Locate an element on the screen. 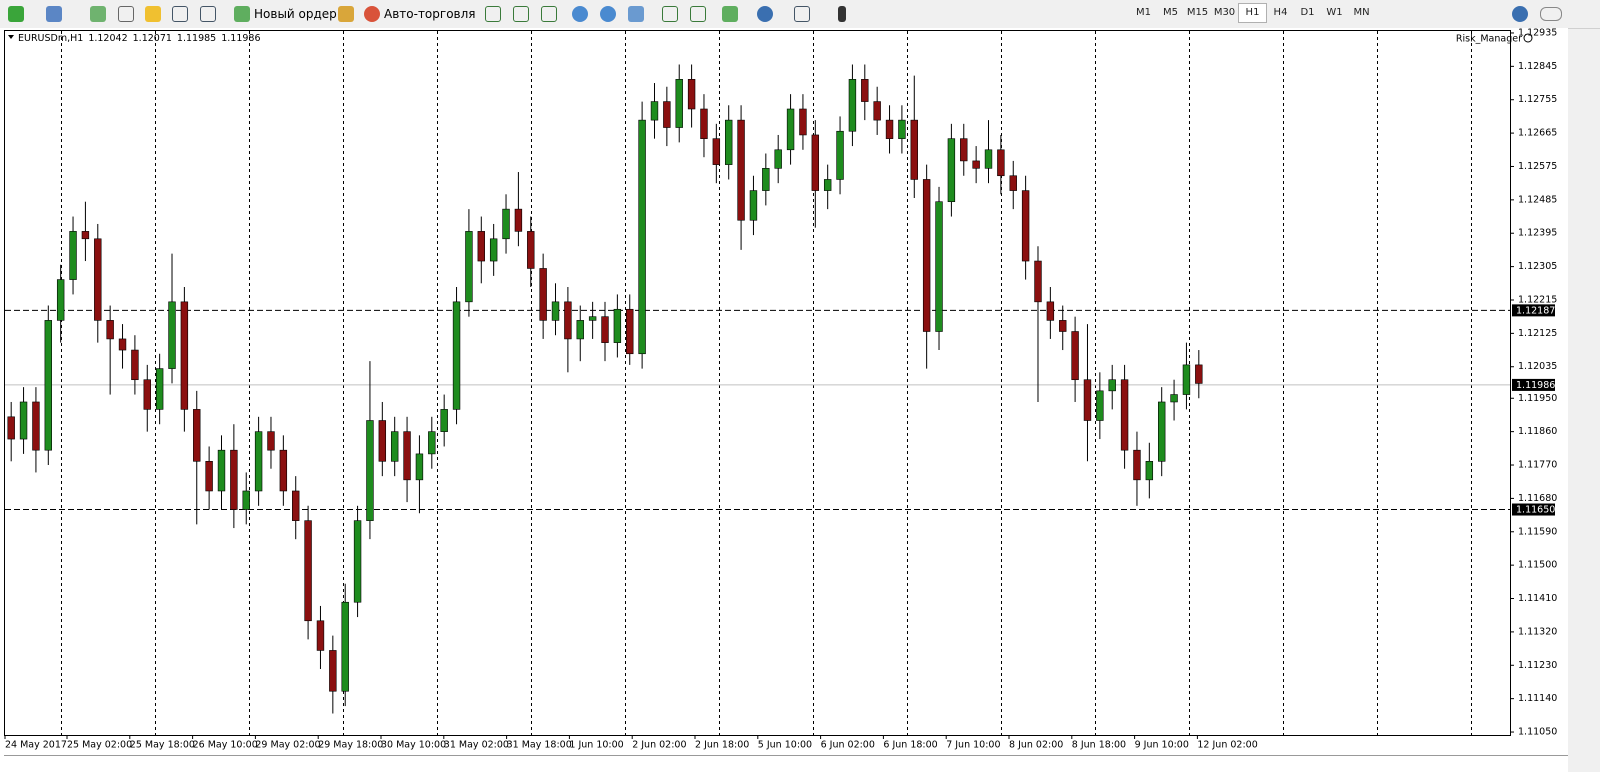  x-tick-label: 2 Jun 18:00 is located at coordinates (722, 745).